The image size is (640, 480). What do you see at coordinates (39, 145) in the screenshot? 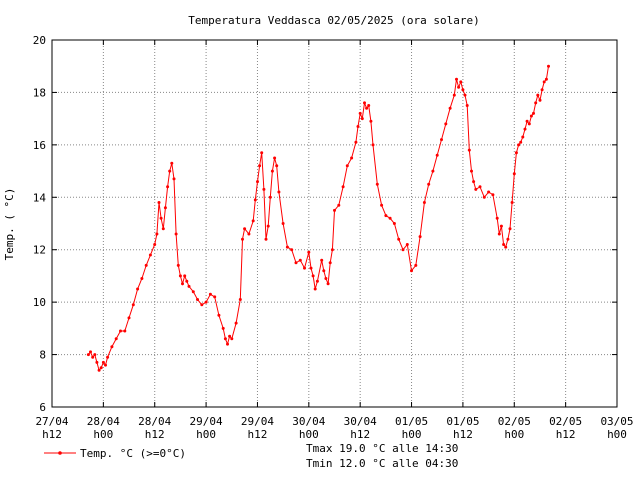
I see `y-tick-label: 16` at bounding box center [39, 145].